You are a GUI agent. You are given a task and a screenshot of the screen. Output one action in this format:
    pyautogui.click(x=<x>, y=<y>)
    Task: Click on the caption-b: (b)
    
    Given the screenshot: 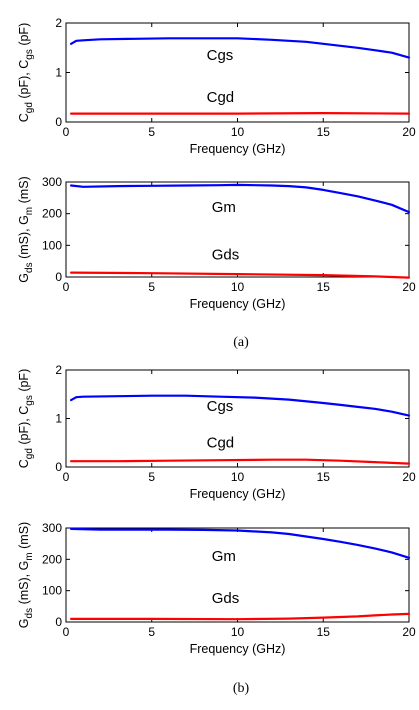 What is the action you would take?
    pyautogui.click(x=241, y=688)
    